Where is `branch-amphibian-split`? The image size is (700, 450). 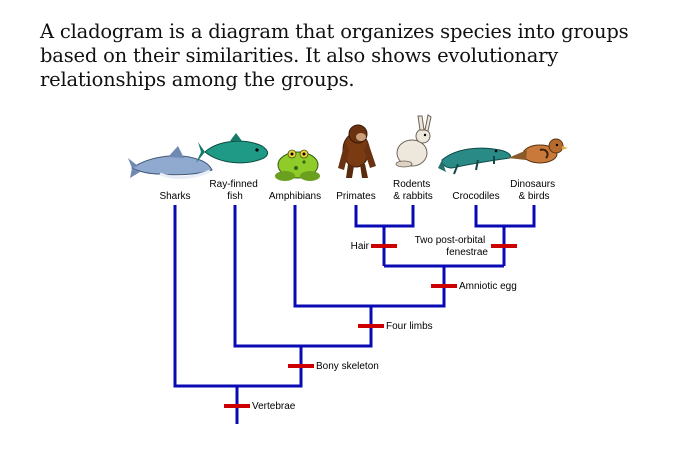 branch-amphibian-split is located at coordinates (369, 256).